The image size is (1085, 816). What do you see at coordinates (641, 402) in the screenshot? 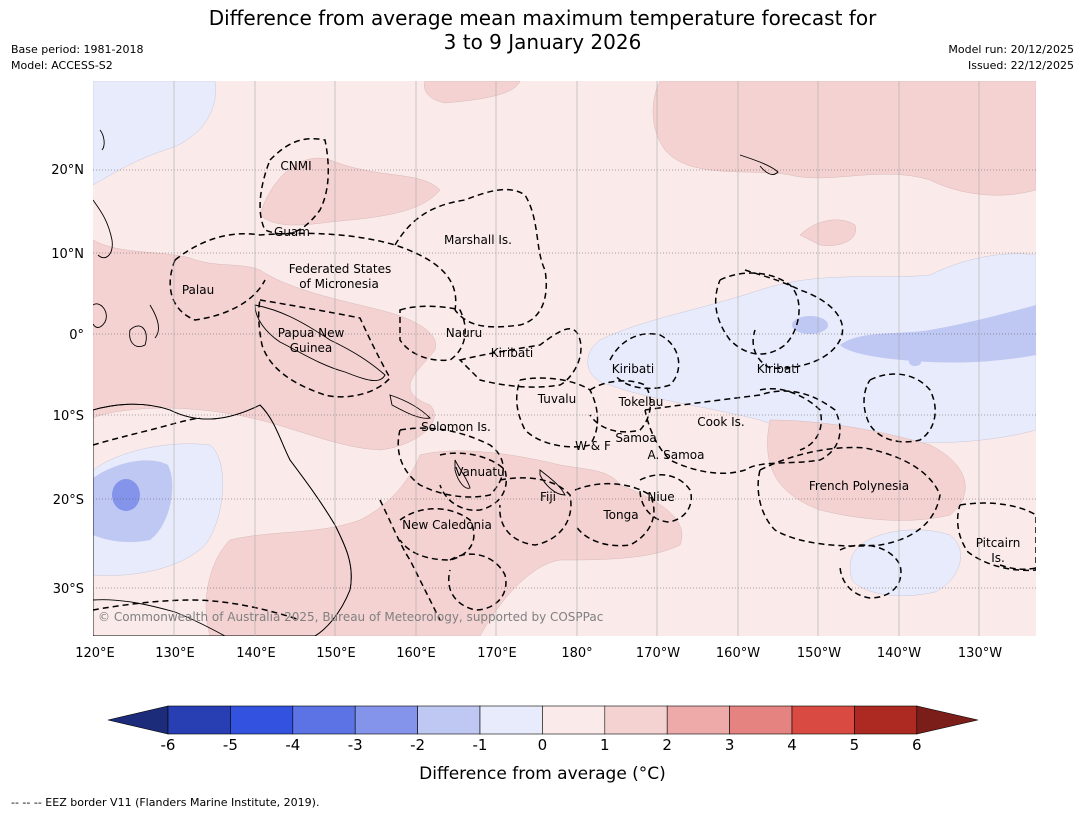
I see `label-tokelau: Tokelau` at bounding box center [641, 402].